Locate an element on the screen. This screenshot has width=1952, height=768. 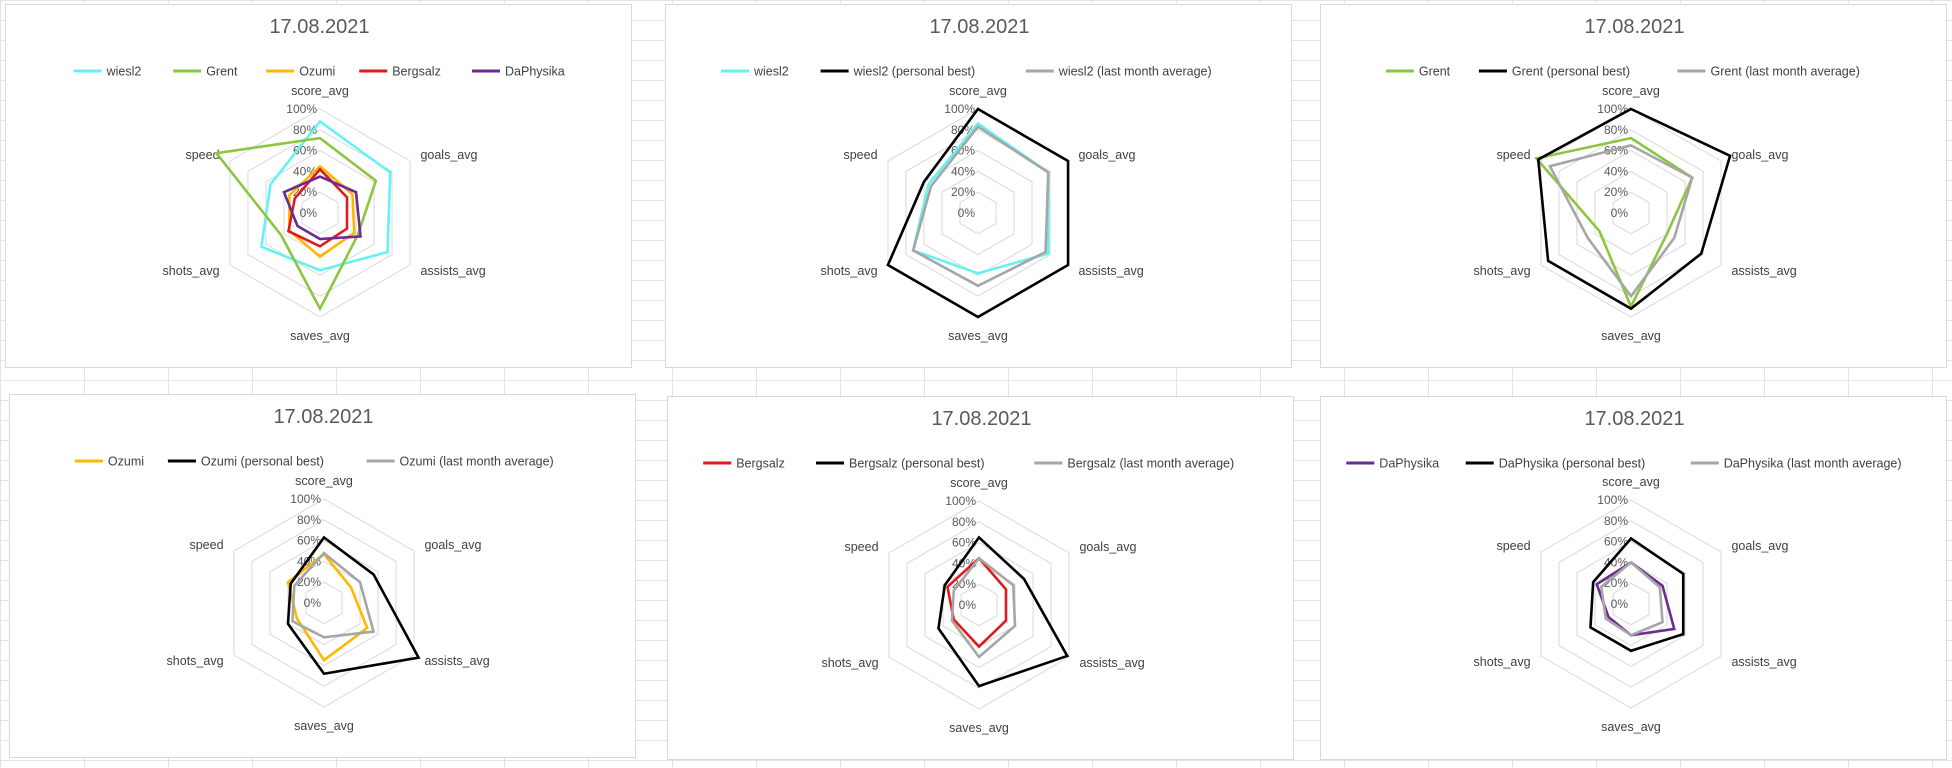
legend-label: Grent (last month average) is located at coordinates (1785, 72).